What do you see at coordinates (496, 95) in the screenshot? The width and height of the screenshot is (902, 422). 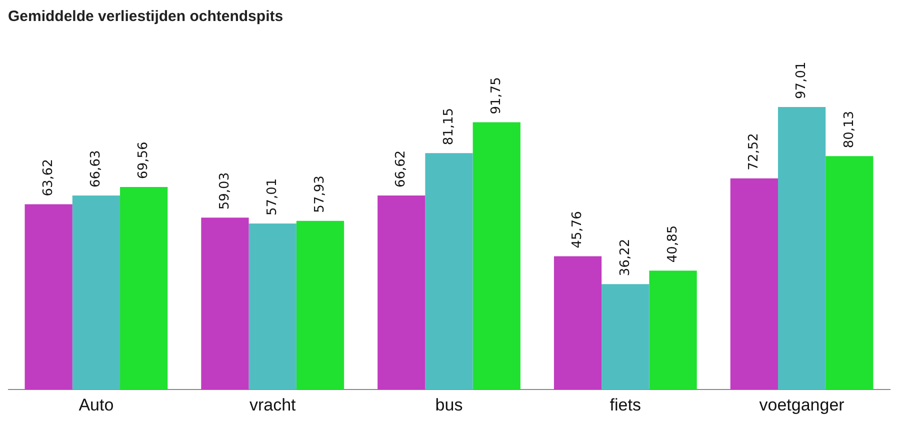 I see `data-label: 91,75` at bounding box center [496, 95].